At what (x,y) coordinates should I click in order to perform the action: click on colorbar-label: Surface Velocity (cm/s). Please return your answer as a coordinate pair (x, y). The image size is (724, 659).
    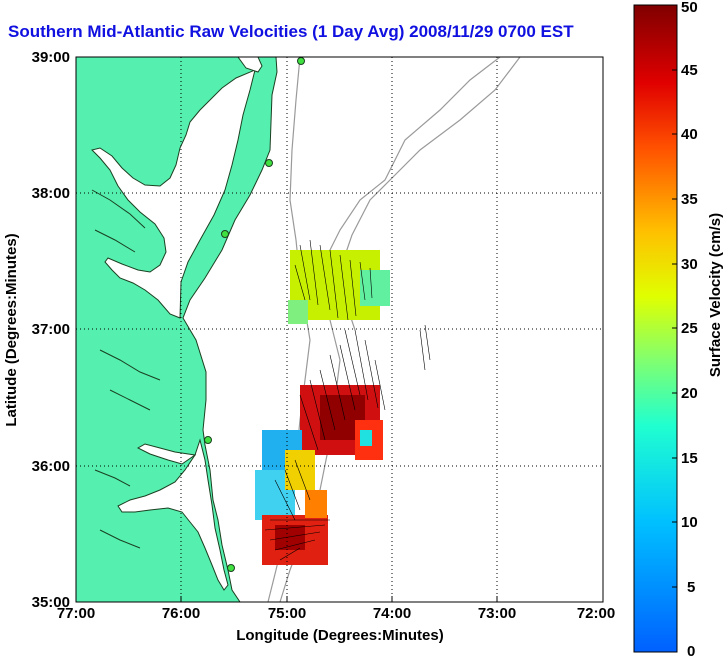
    Looking at the image, I should click on (715, 295).